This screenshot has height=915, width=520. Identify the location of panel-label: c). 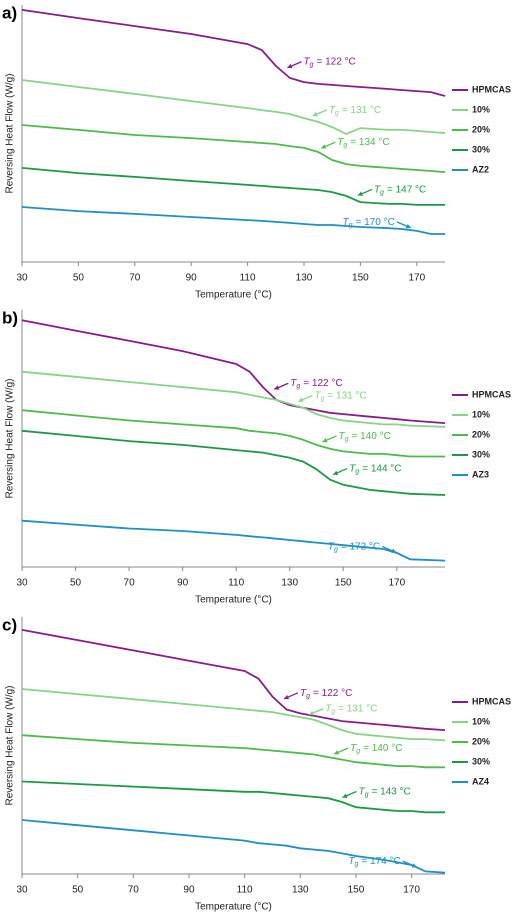
(9, 624).